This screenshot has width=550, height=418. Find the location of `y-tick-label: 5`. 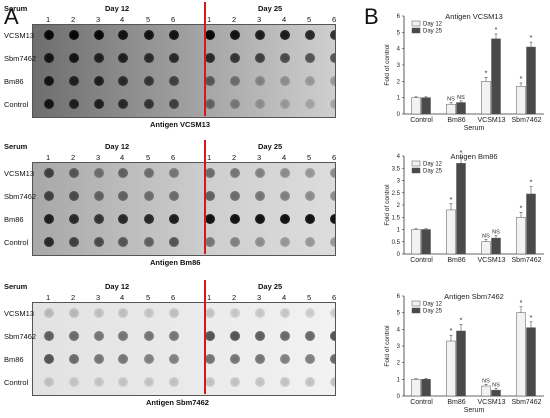

y-tick-label: 5 is located at coordinates (399, 33).